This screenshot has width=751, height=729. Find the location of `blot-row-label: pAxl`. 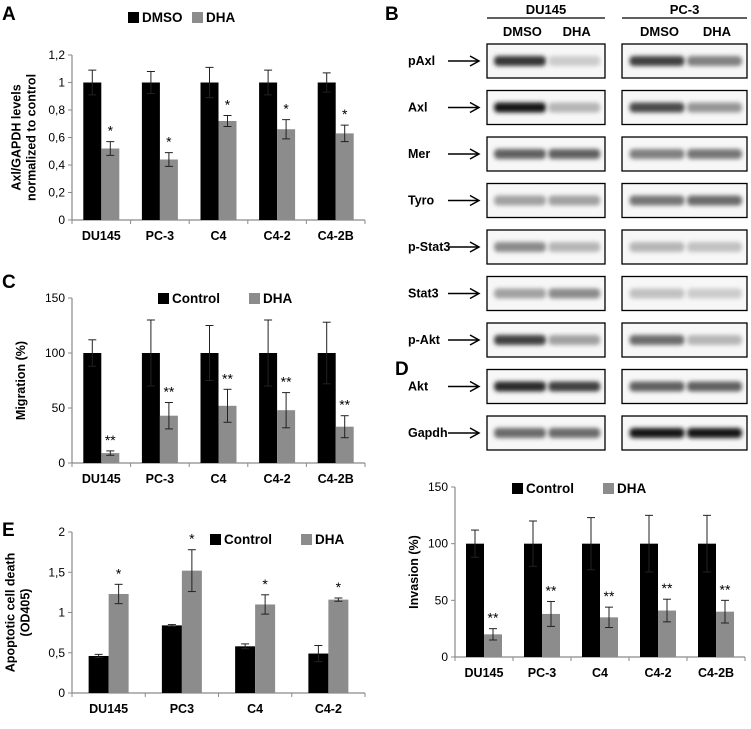

blot-row-label: pAxl is located at coordinates (421, 61).